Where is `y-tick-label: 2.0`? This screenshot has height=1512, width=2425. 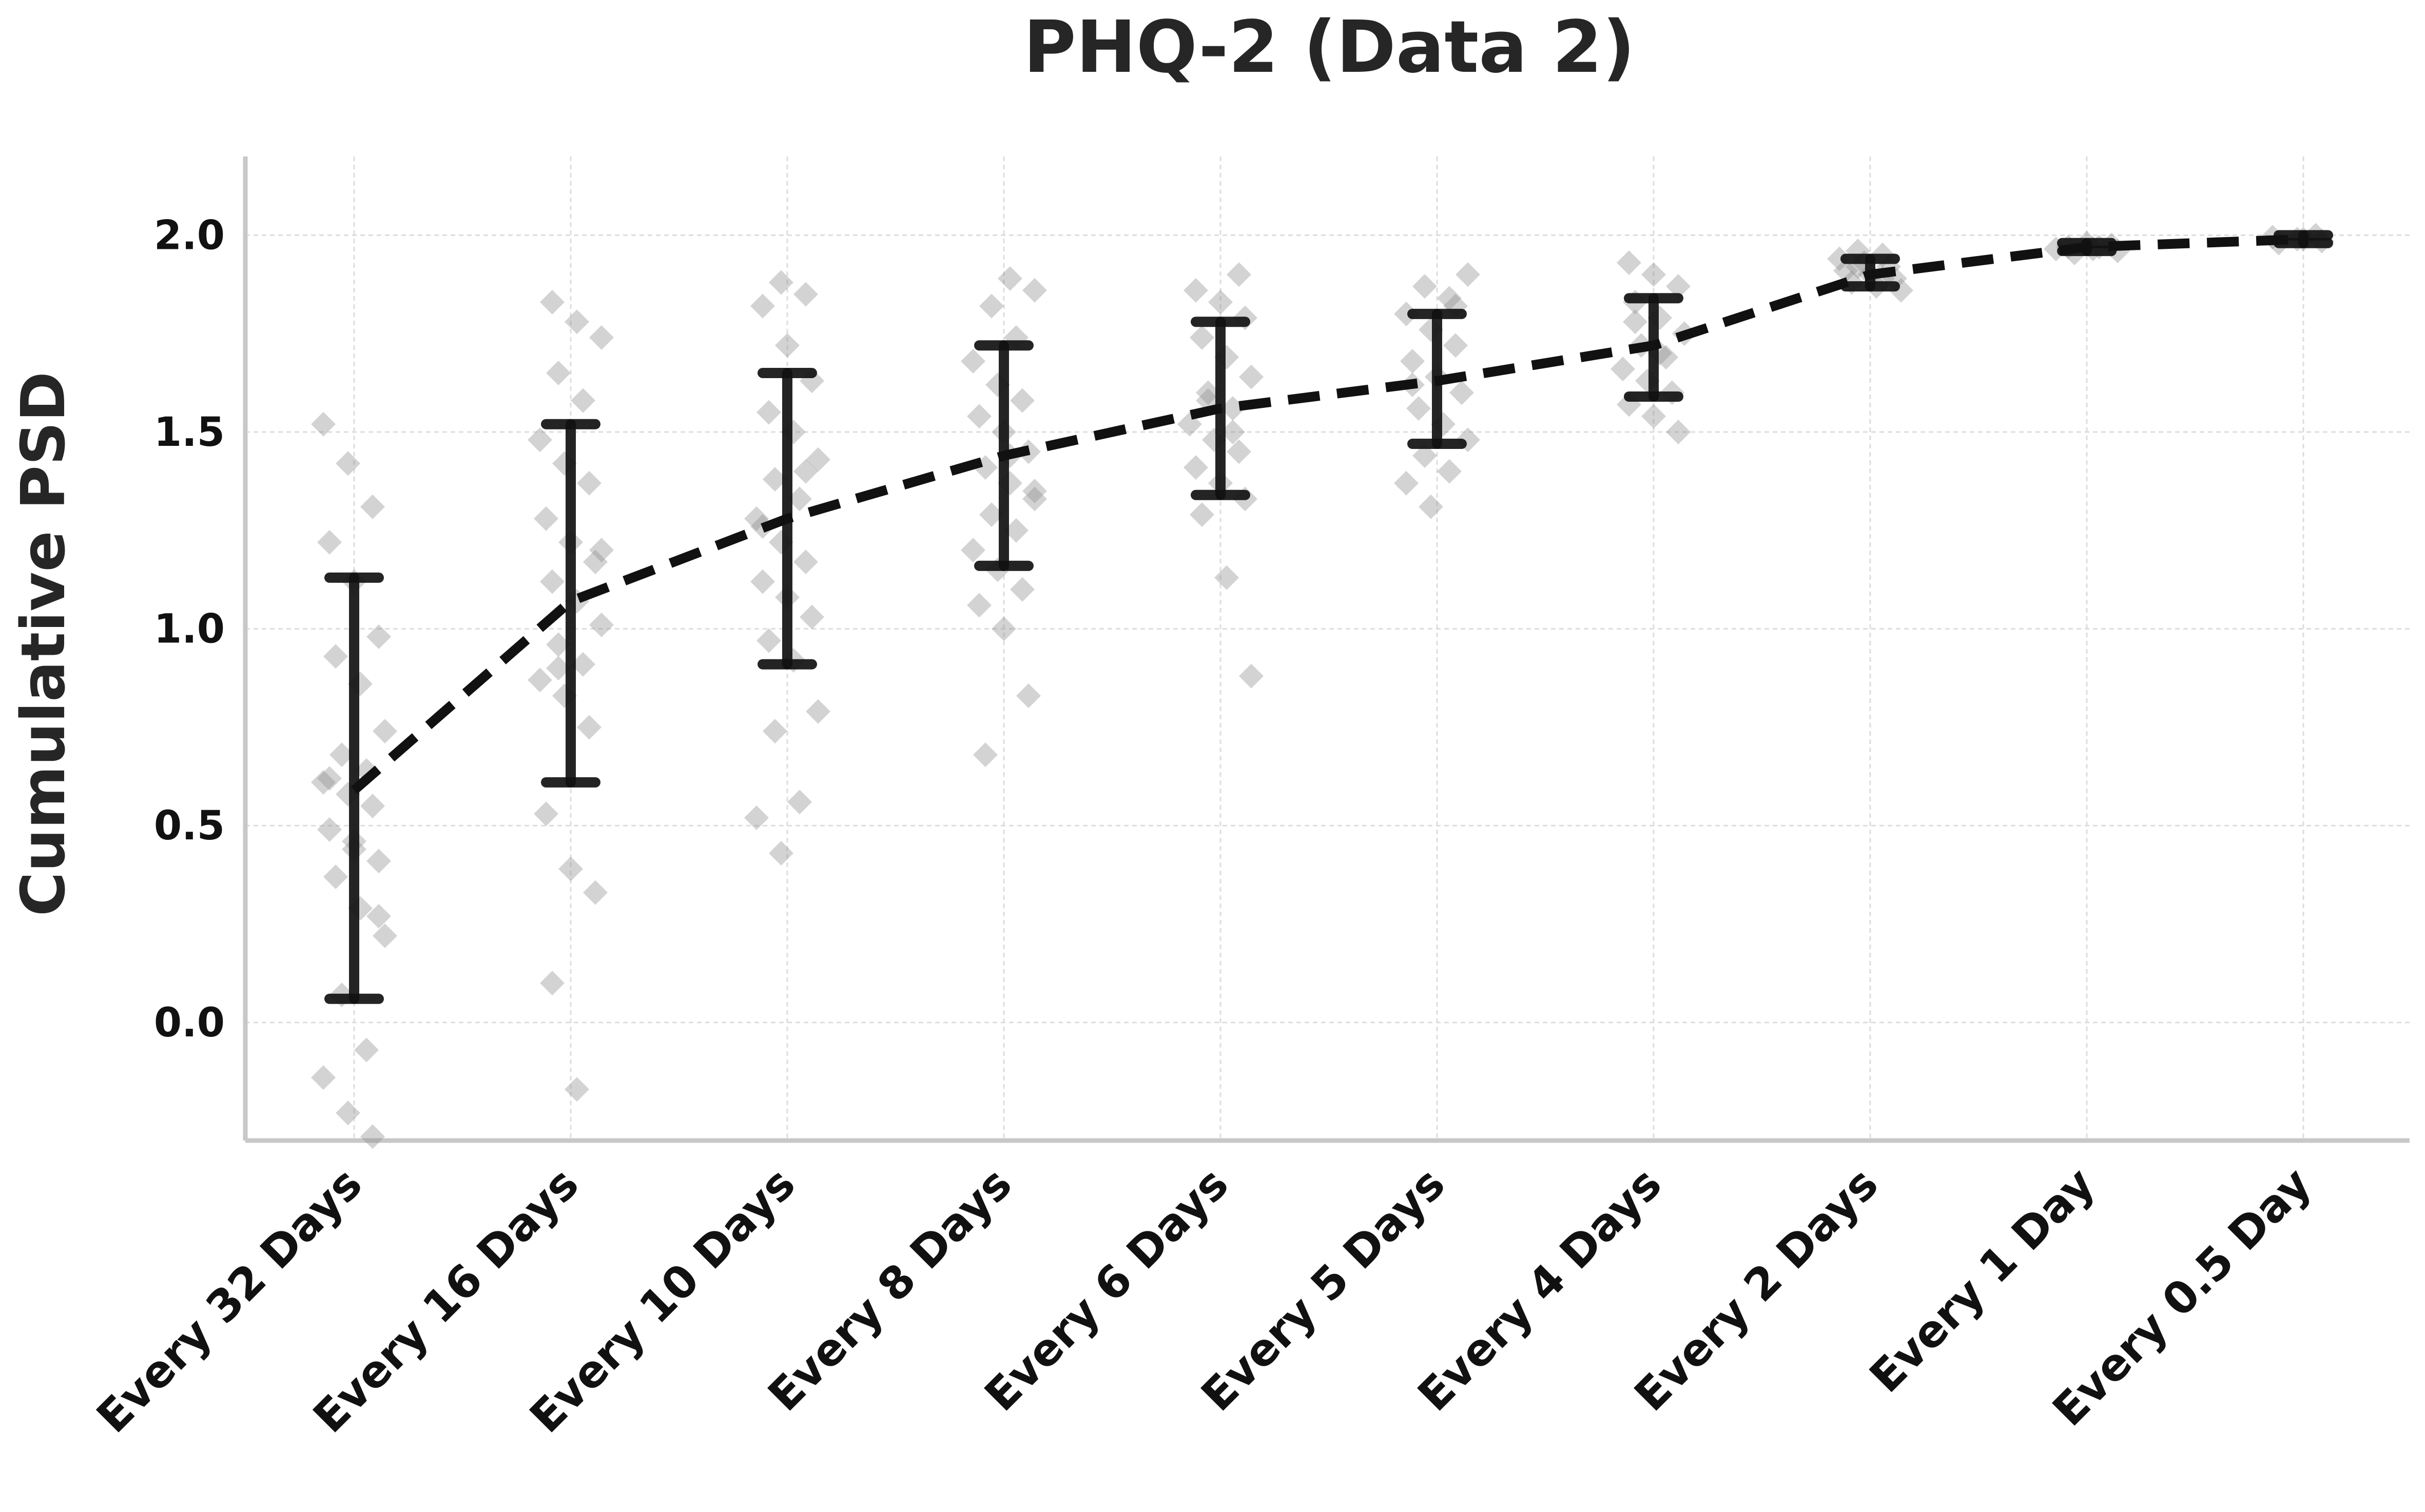 y-tick-label: 2.0 is located at coordinates (189, 236).